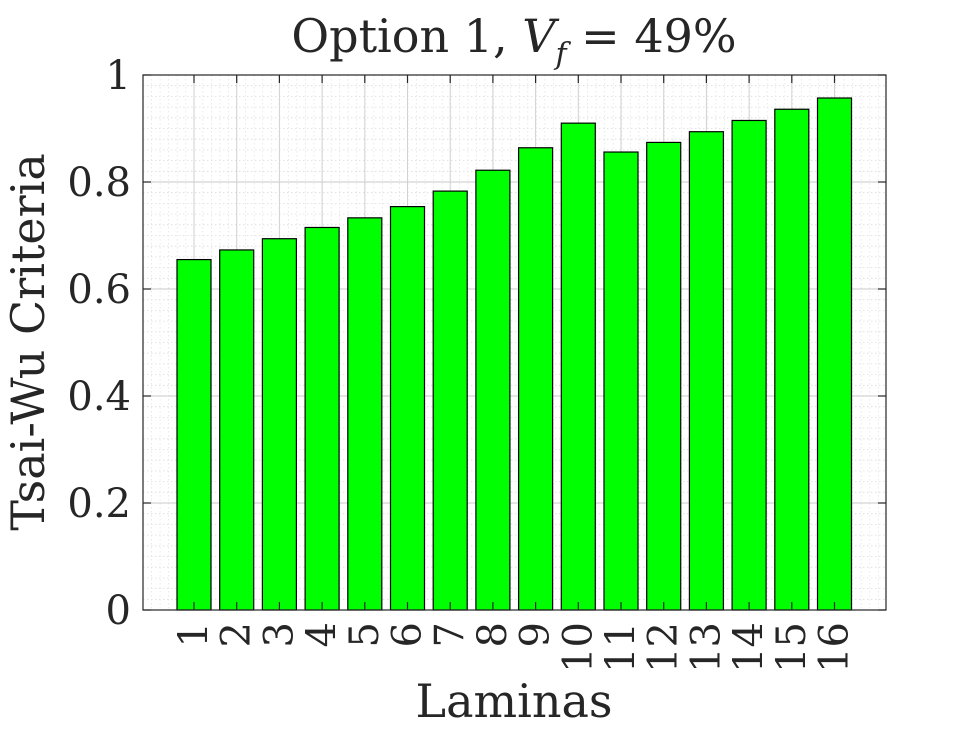 The width and height of the screenshot is (980, 735). What do you see at coordinates (706, 647) in the screenshot?
I see `x-tick-label: 13` at bounding box center [706, 647].